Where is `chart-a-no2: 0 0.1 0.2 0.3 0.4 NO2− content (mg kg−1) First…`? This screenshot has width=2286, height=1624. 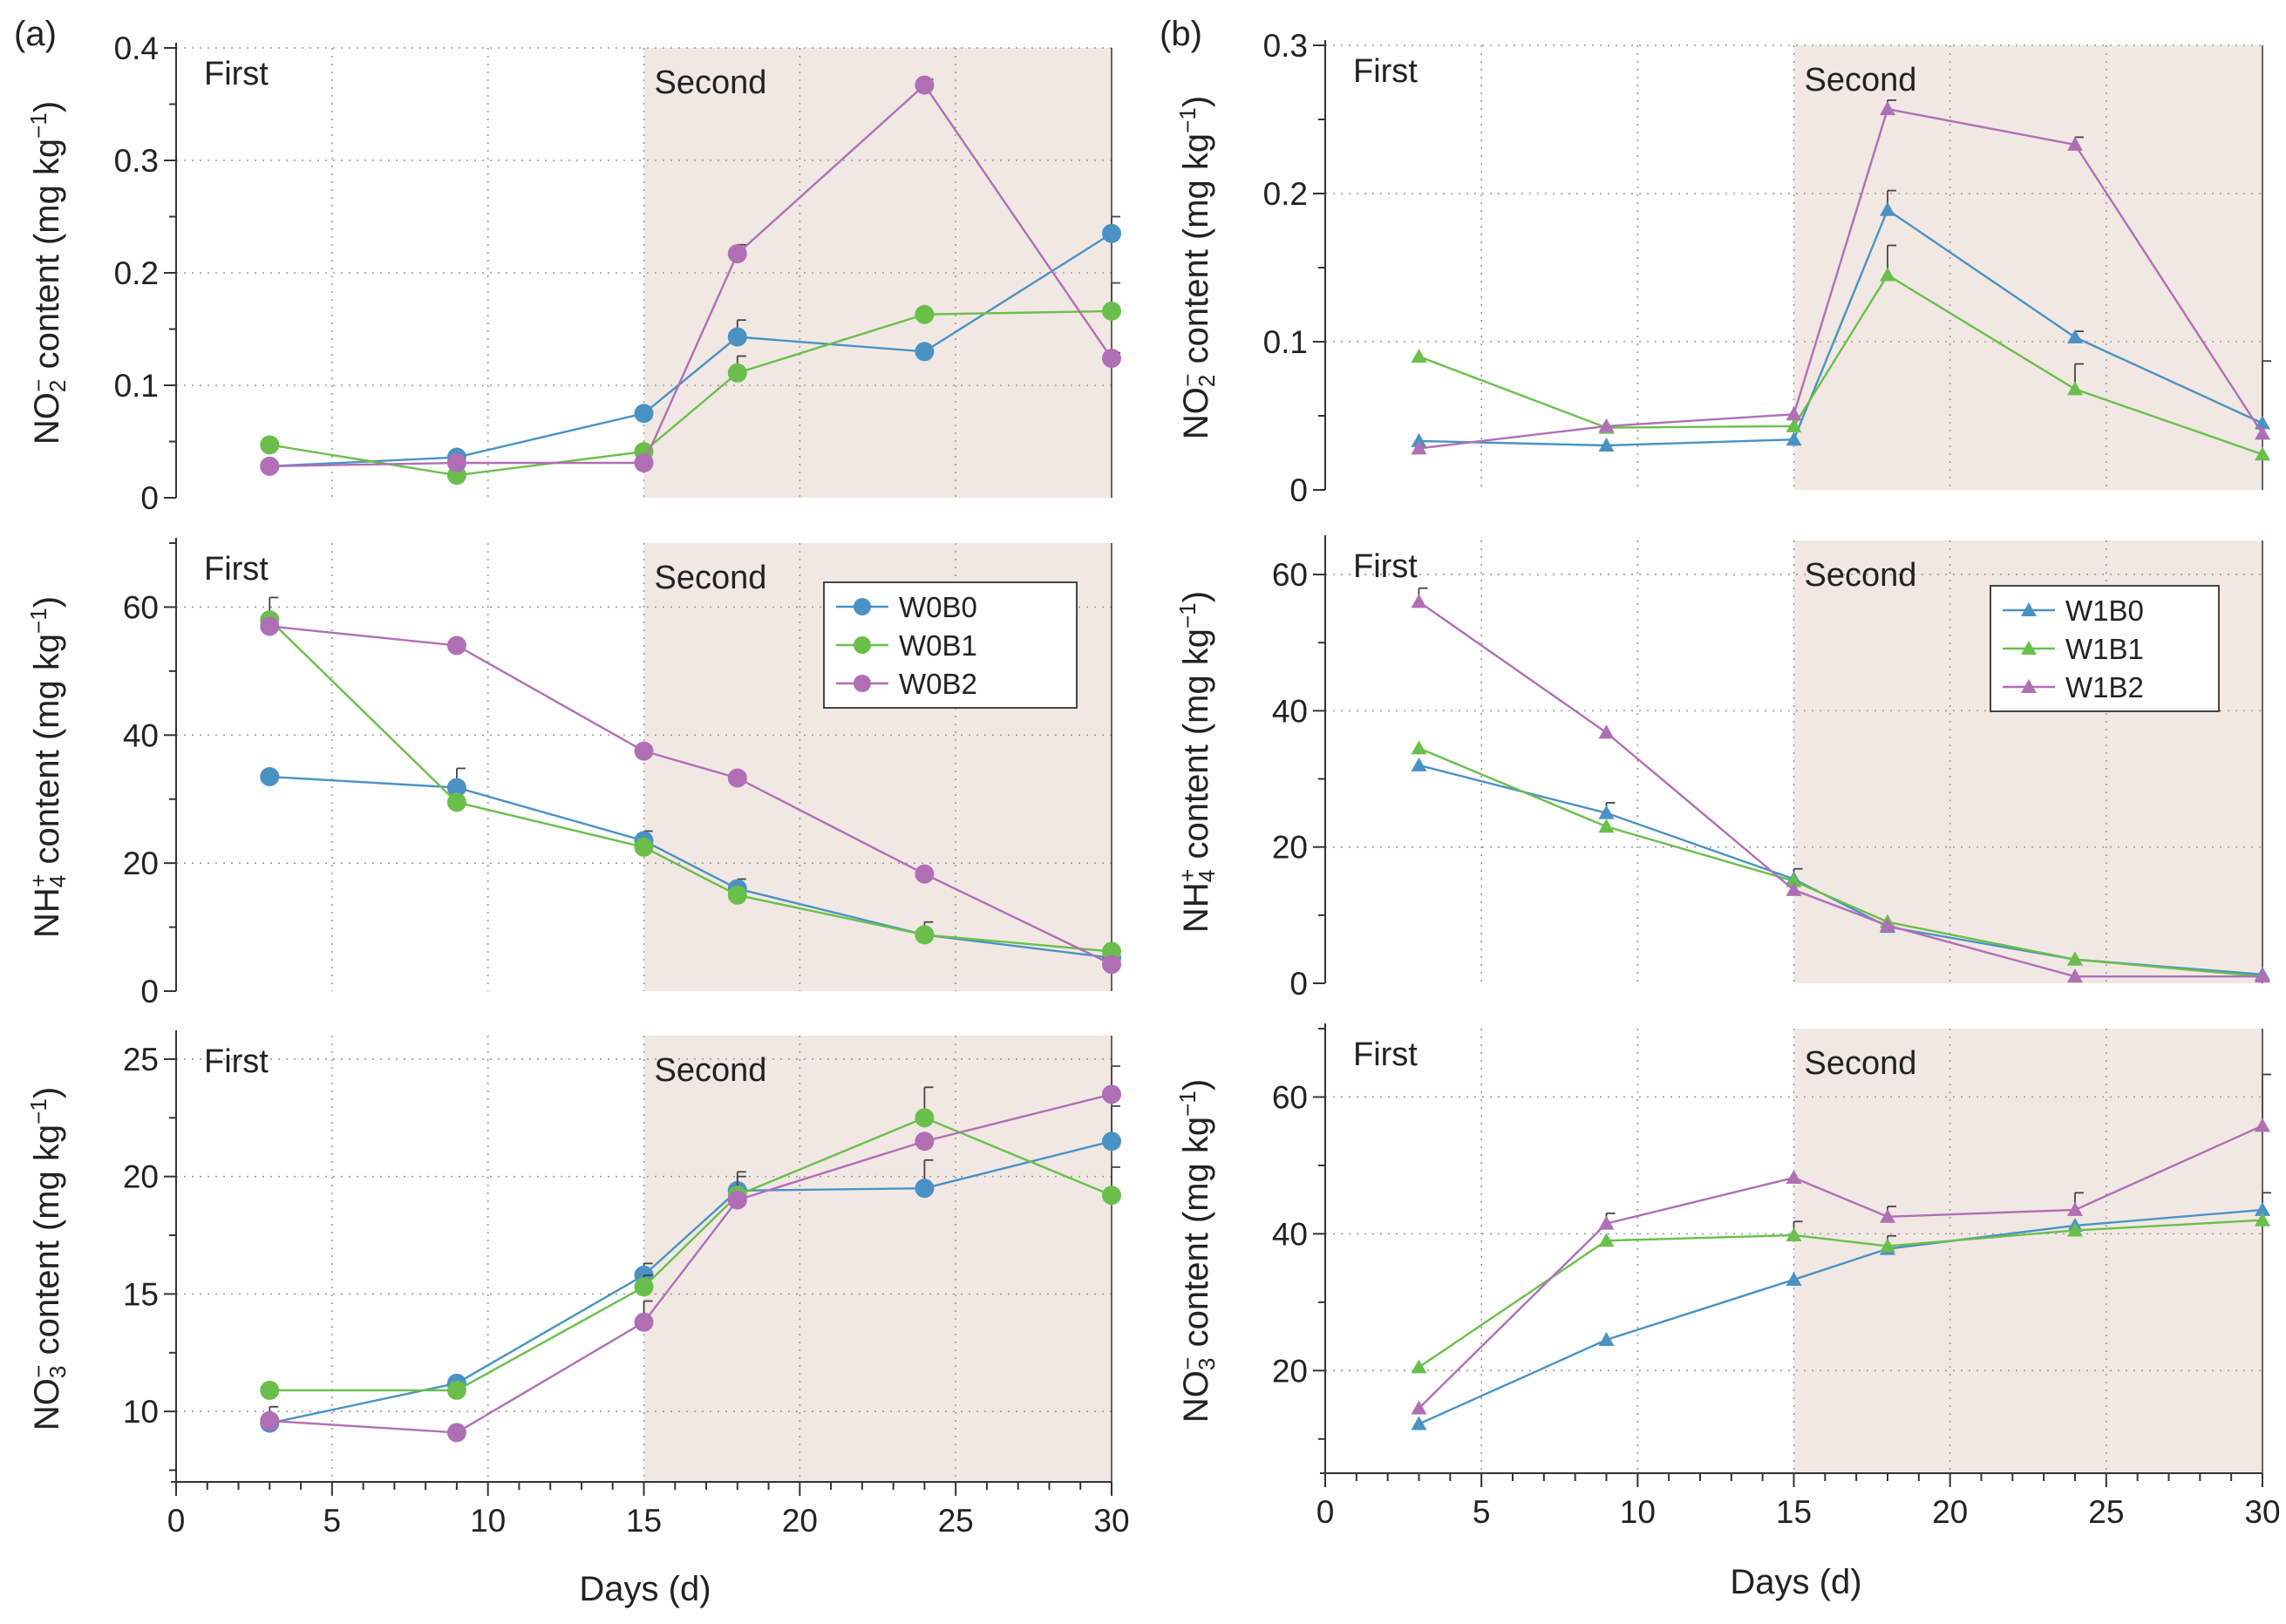 chart-a-no2: 0 0.1 0.2 0.3 0.4 NO2− content (mg kg−1) First… is located at coordinates (573, 273).